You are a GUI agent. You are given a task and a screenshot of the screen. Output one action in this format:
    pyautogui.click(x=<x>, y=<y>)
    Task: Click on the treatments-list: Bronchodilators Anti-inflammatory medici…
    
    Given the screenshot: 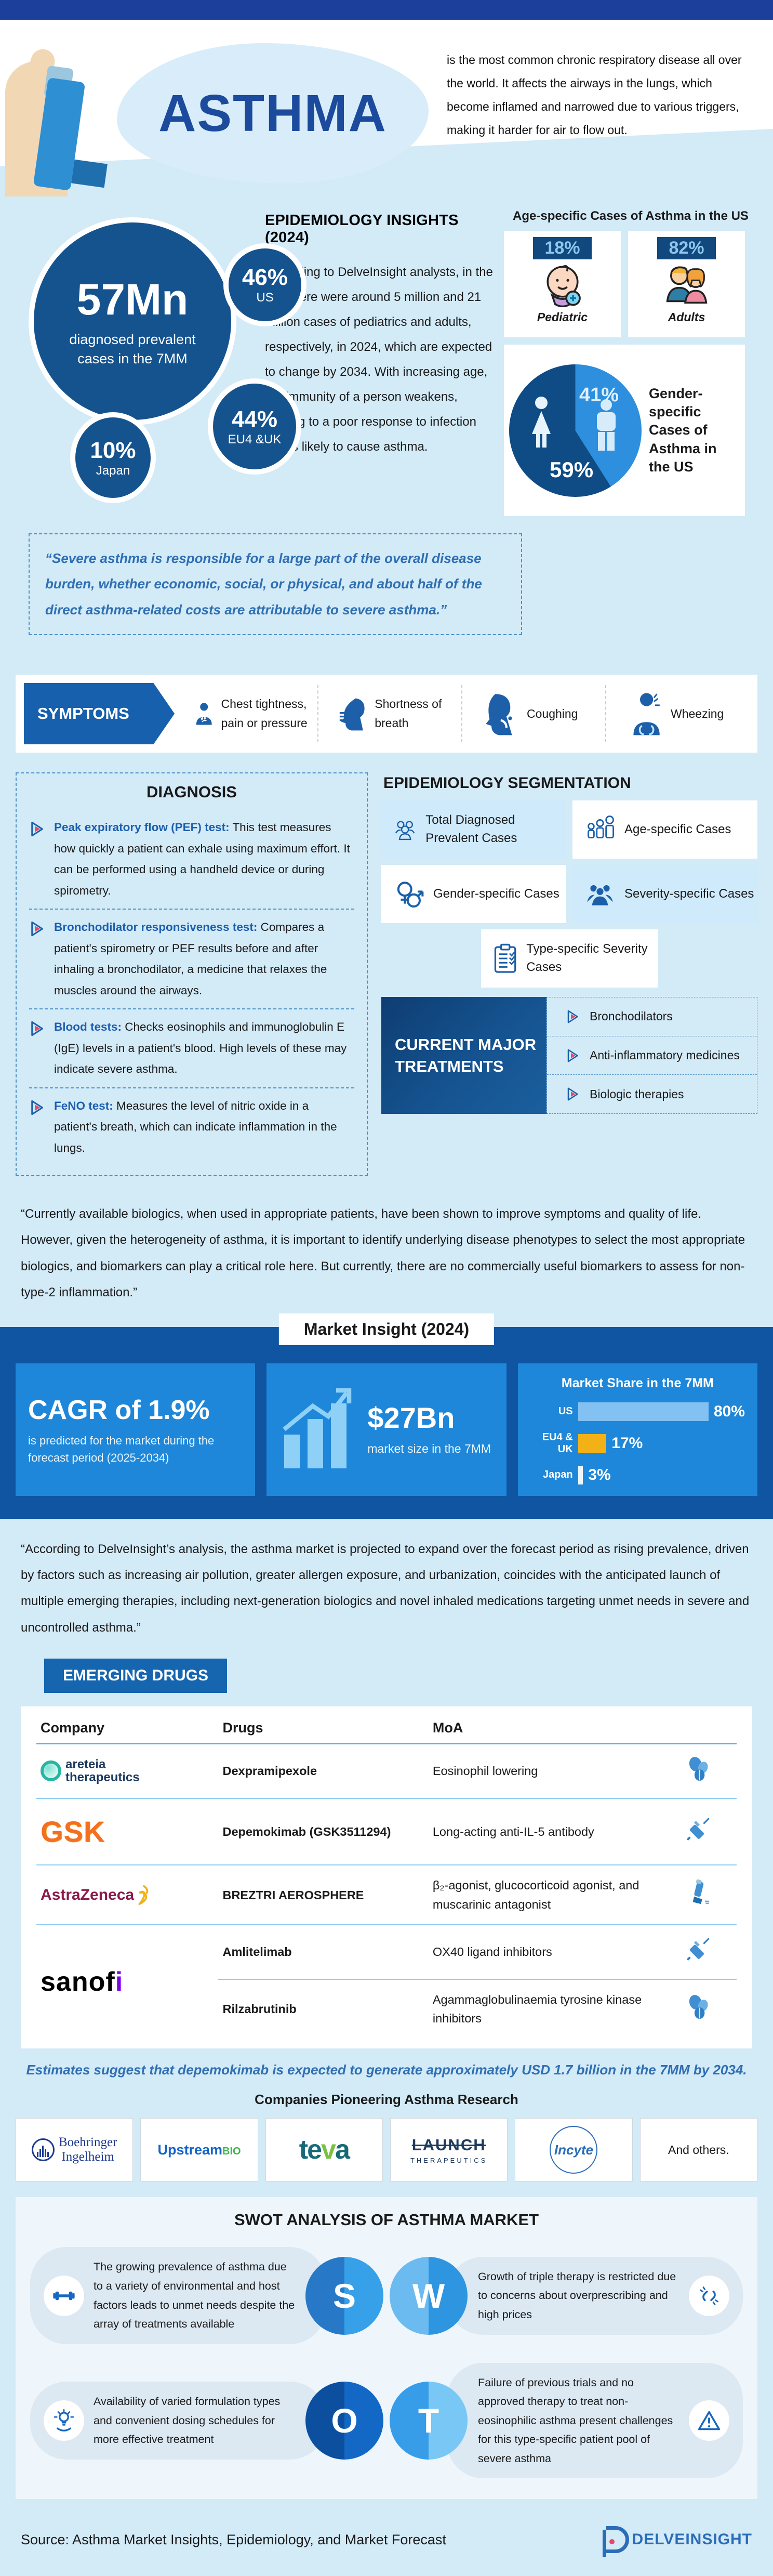 What is the action you would take?
    pyautogui.click(x=652, y=1055)
    